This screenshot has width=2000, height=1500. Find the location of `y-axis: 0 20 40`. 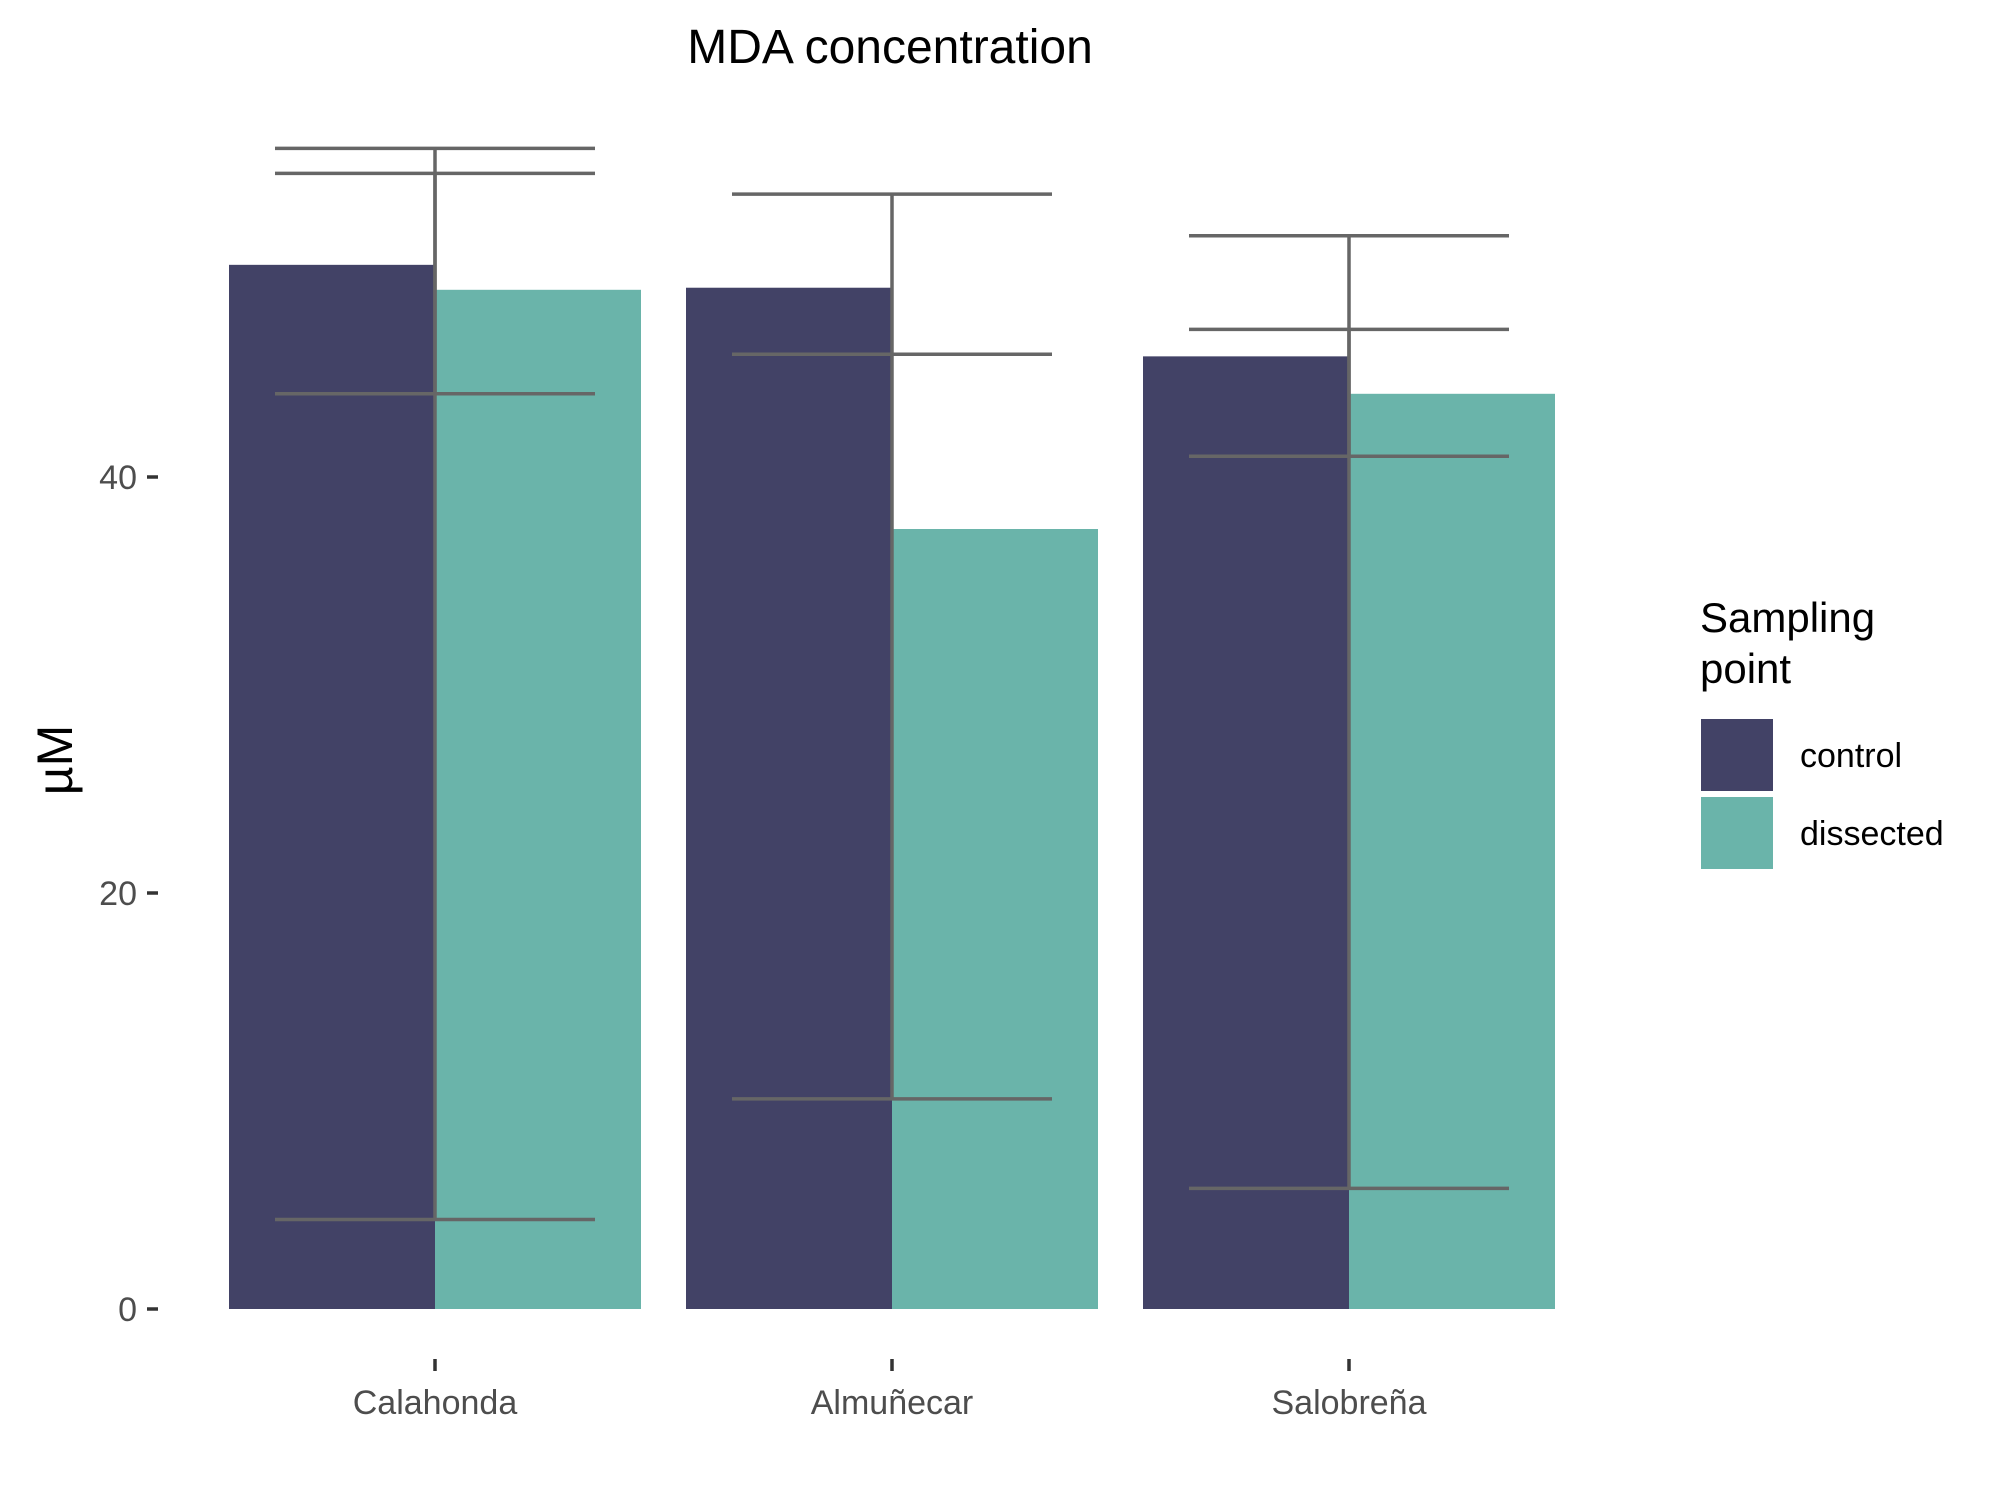

y-axis: 0 20 40 is located at coordinates (128, 894).